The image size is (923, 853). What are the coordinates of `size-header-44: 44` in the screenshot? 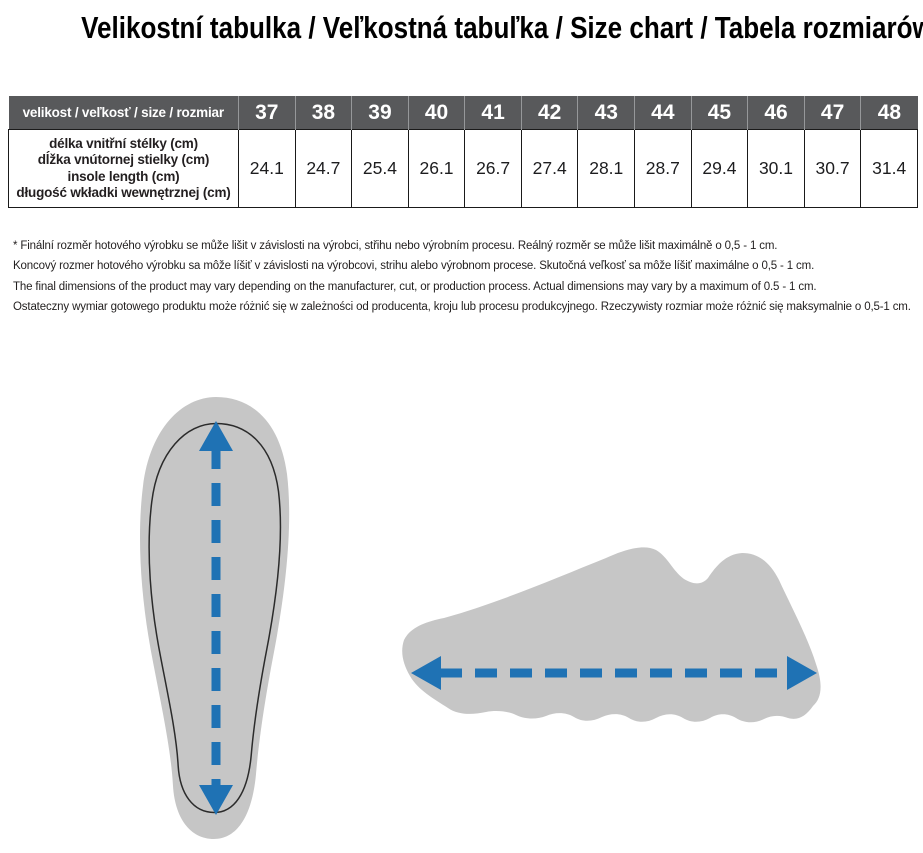 It's located at (663, 113).